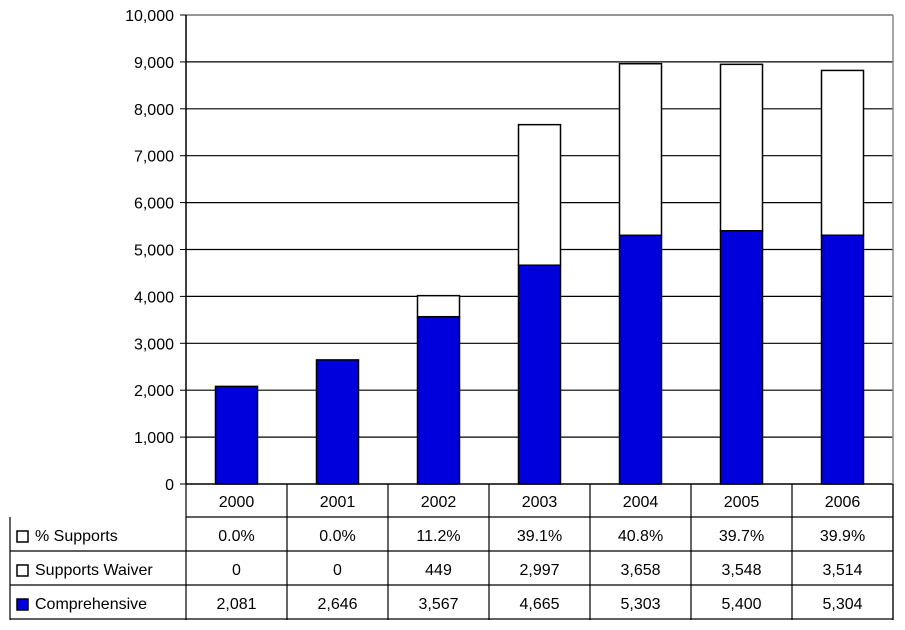 The height and width of the screenshot is (630, 905). What do you see at coordinates (539, 536) in the screenshot?
I see `table-cell: 39.1%` at bounding box center [539, 536].